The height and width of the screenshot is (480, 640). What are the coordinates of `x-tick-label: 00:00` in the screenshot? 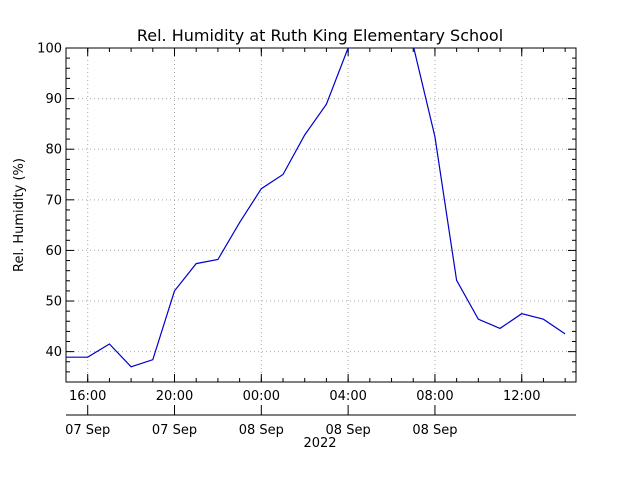 It's located at (261, 396).